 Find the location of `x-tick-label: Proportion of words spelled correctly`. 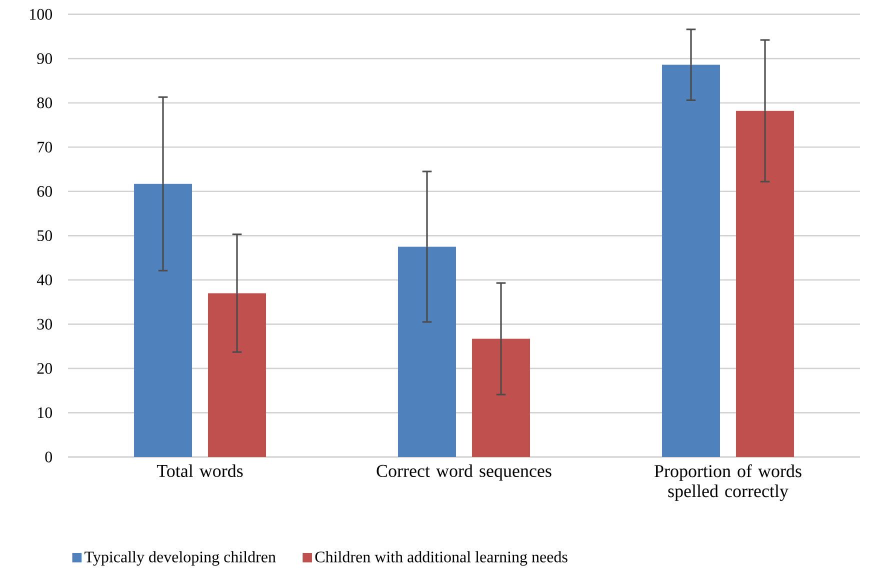

x-tick-label: Proportion of words spelled correctly is located at coordinates (728, 482).